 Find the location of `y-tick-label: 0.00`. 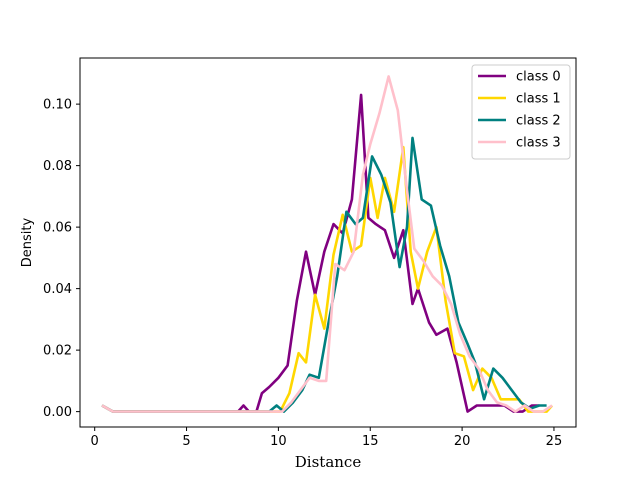

y-tick-label: 0.00 is located at coordinates (57, 412).